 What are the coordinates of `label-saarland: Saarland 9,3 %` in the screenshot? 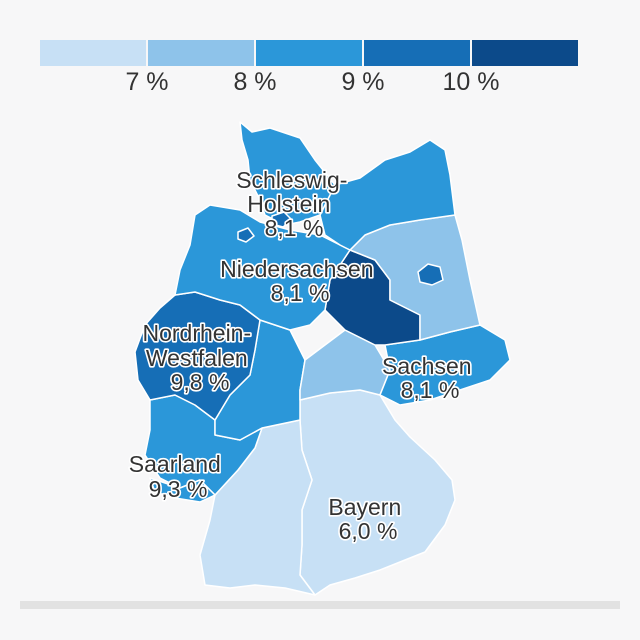 It's located at (178, 476).